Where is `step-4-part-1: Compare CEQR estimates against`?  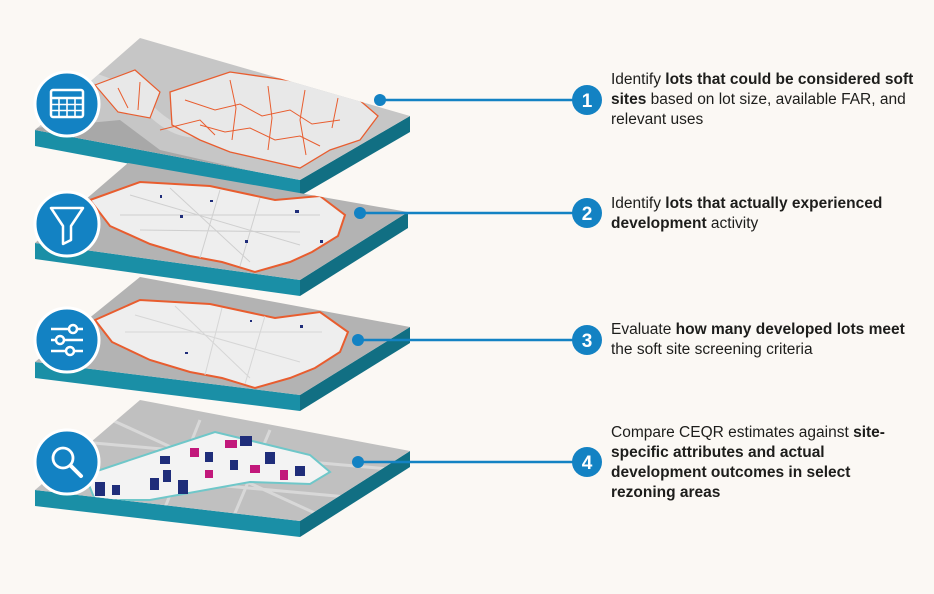
step-4-part-1: Compare CEQR estimates against is located at coordinates (732, 432).